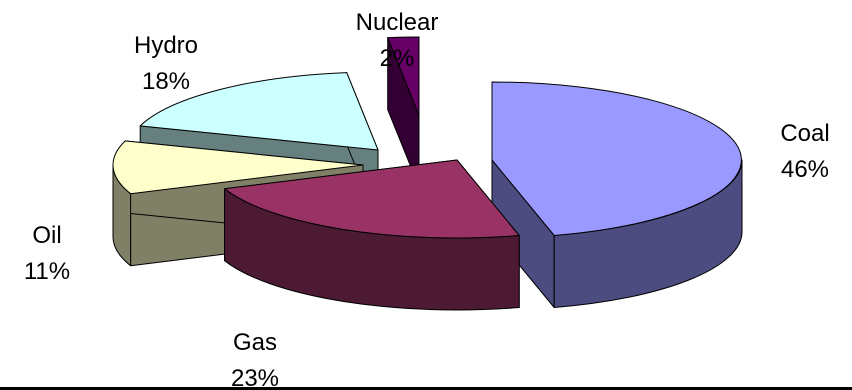 This screenshot has height=390, width=852. I want to click on slice-top-nuclear, so click(403, 76).